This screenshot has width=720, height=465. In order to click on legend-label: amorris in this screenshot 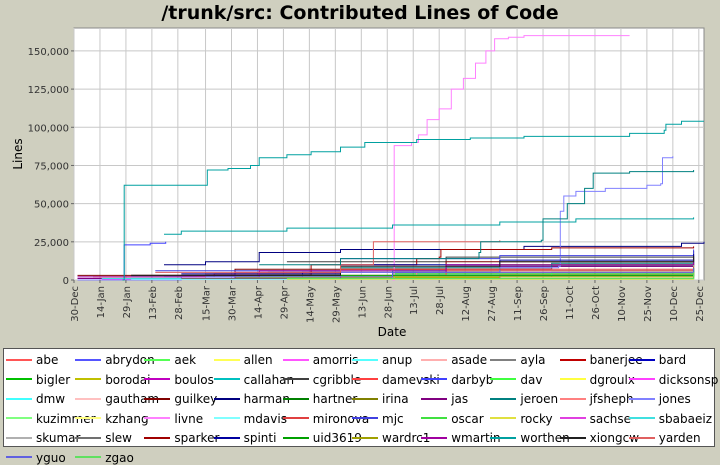, I will do `click(335, 360)`.